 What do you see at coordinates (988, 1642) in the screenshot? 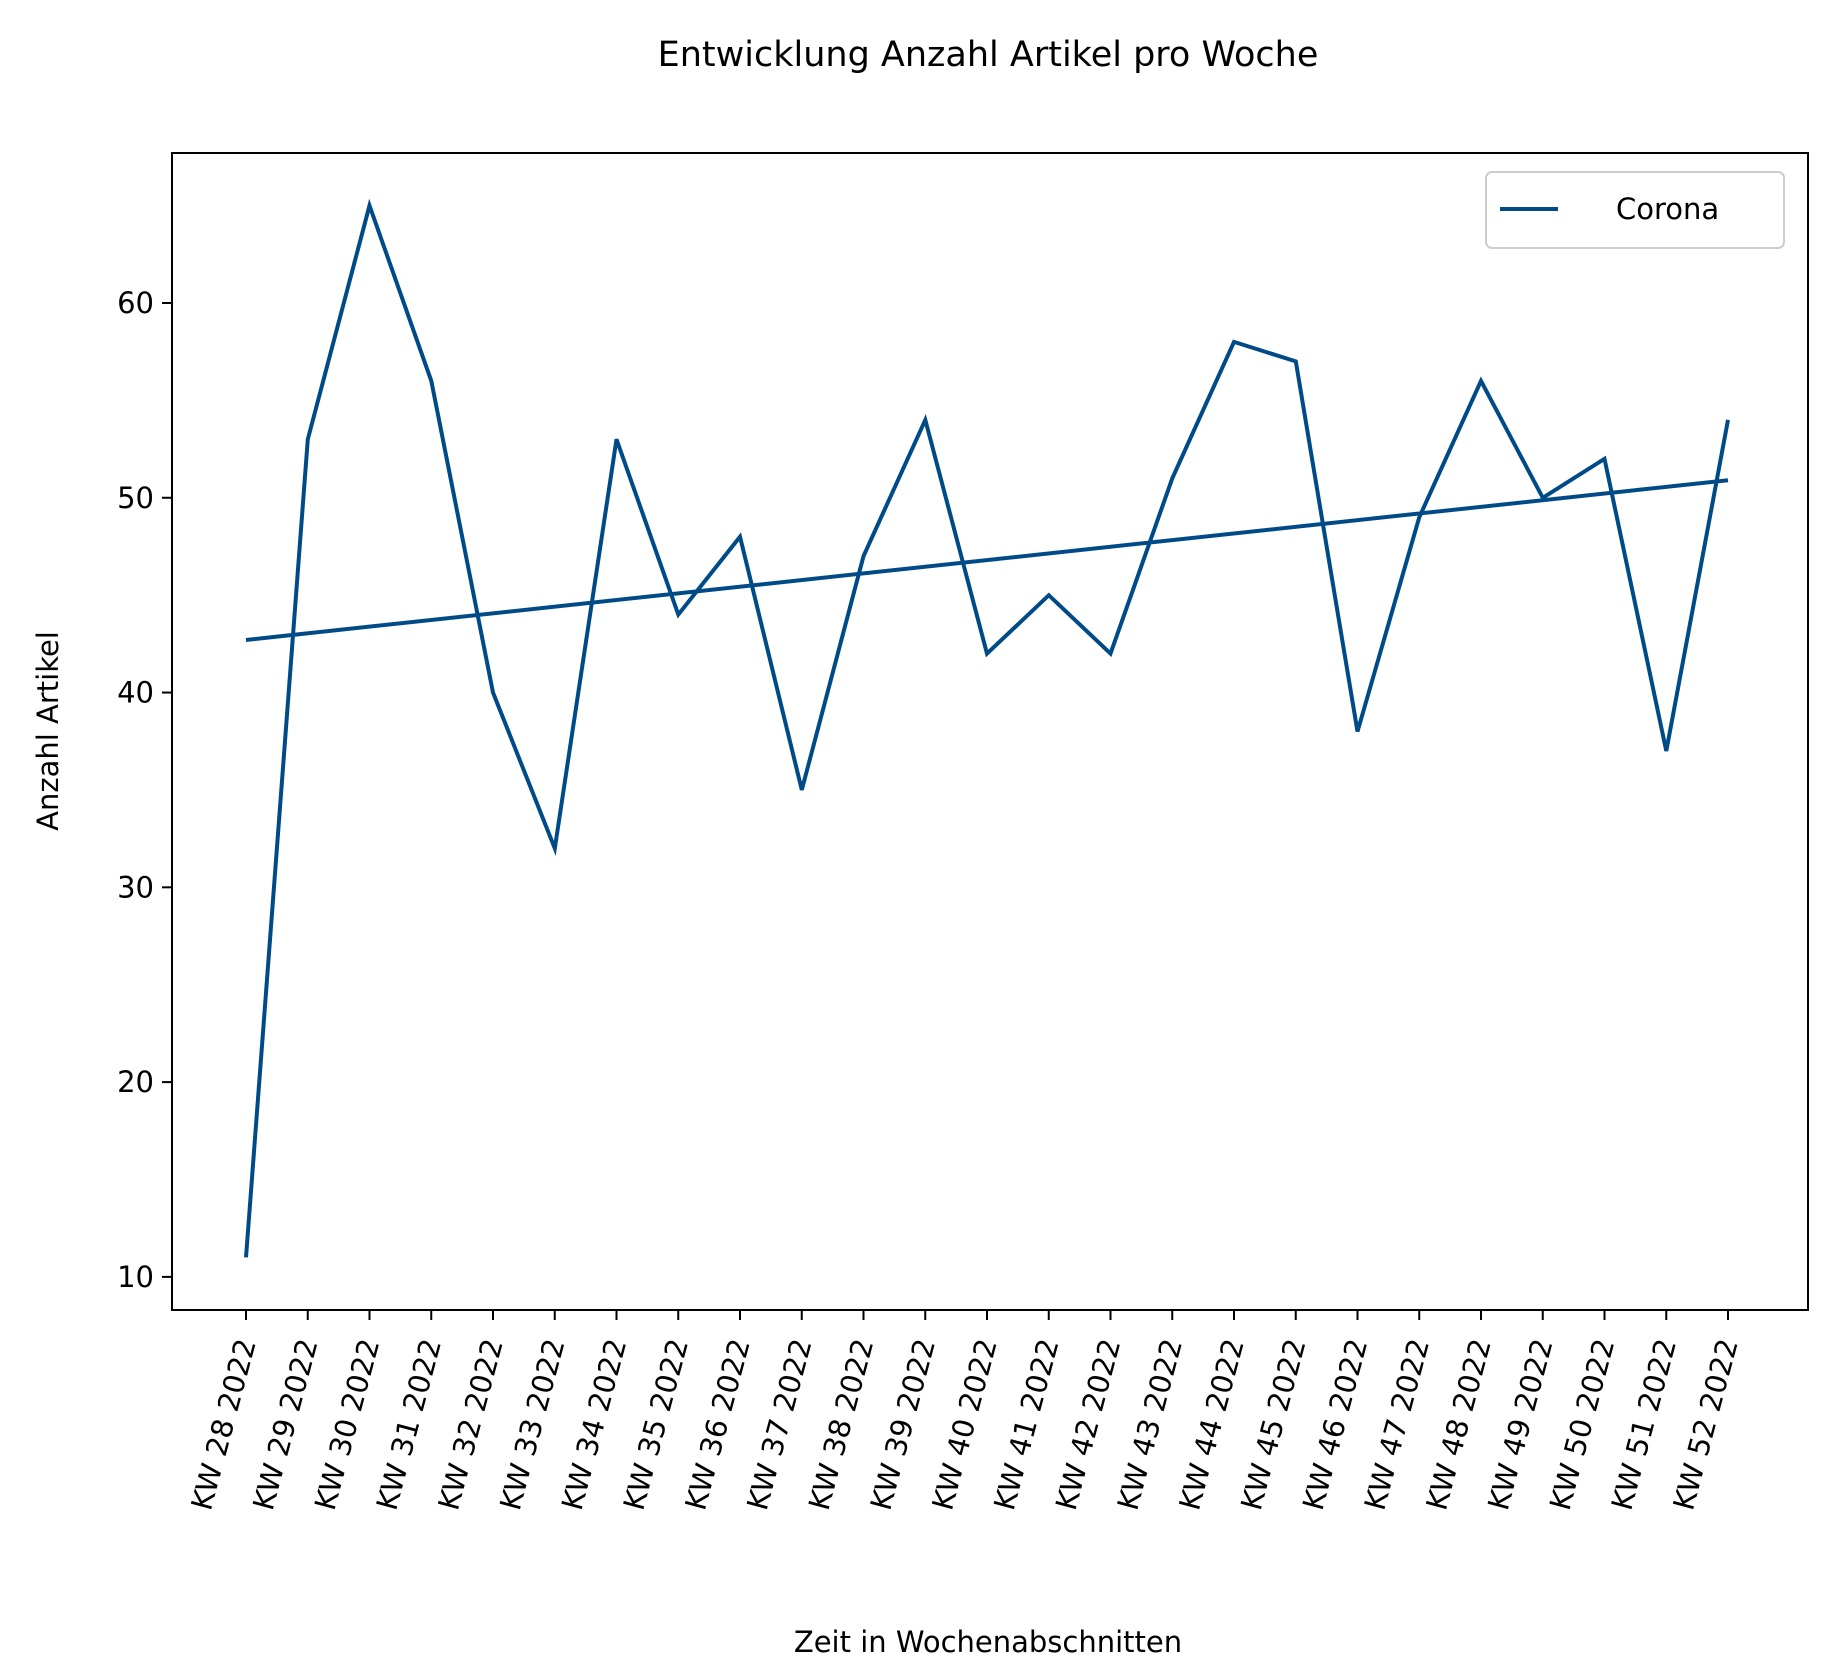
I see `x-axis-label: Zeit in Wochenabschnitten` at bounding box center [988, 1642].